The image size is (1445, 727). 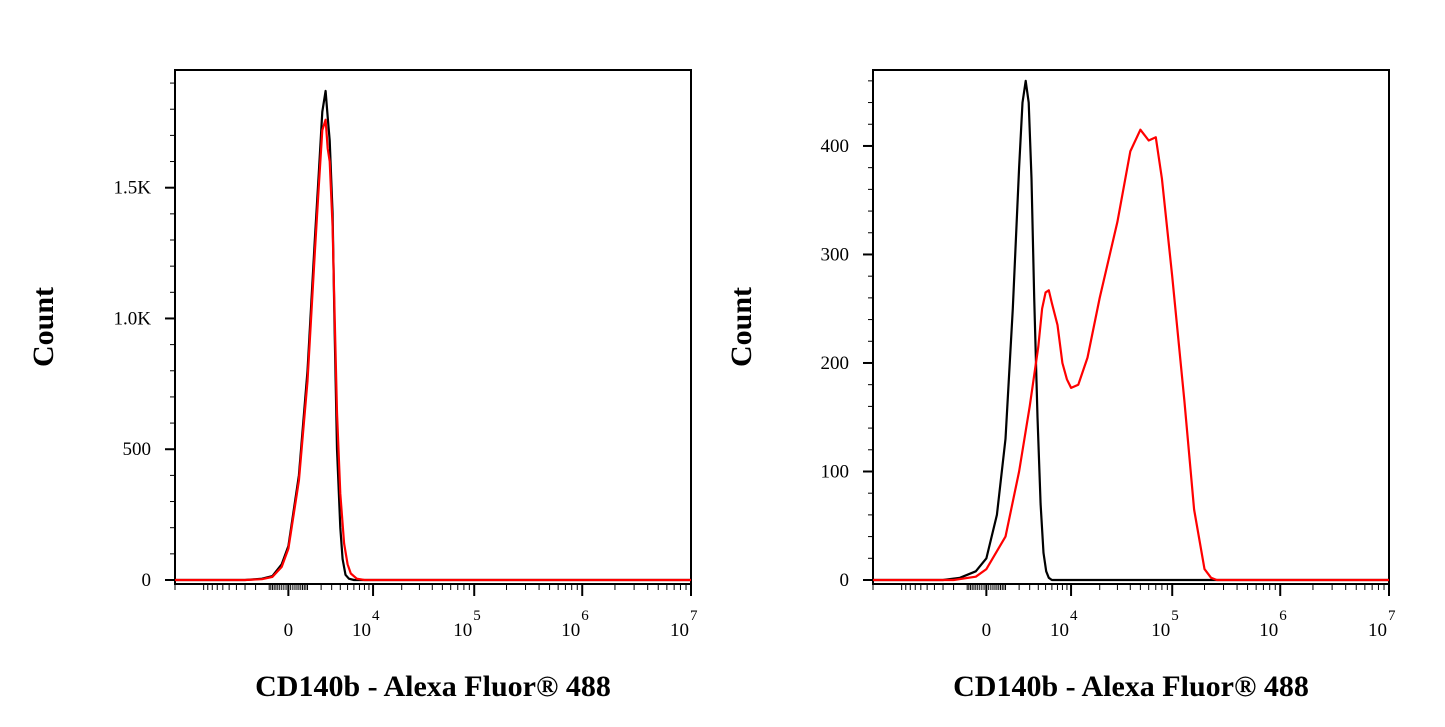 What do you see at coordinates (137, 449) in the screenshot?
I see `y-tick-label: 500` at bounding box center [137, 449].